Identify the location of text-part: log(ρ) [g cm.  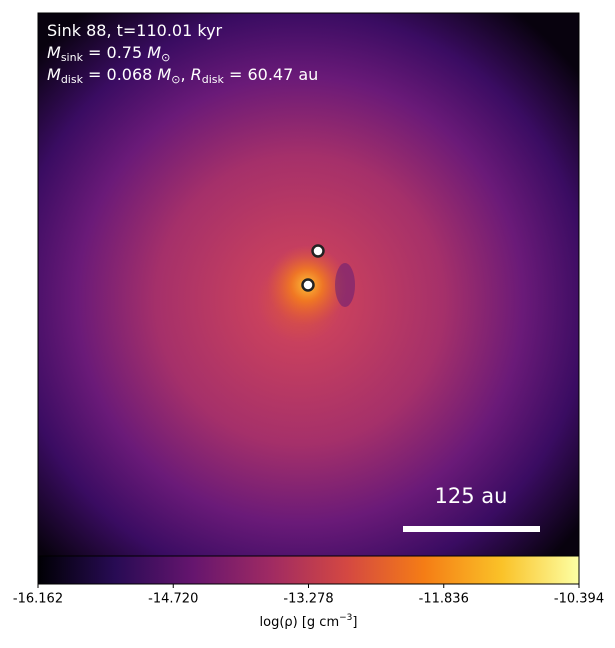
(300, 622).